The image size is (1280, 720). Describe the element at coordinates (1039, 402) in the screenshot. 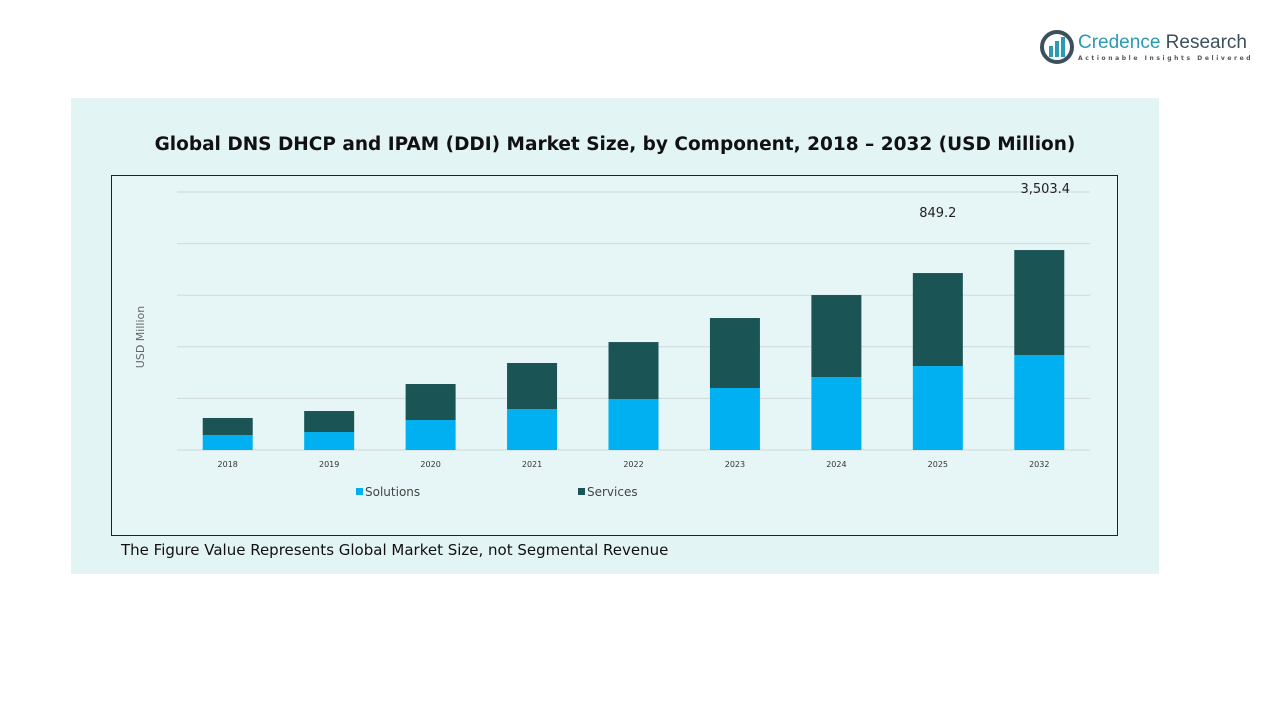

I see `bar-solutions-2032` at that location.